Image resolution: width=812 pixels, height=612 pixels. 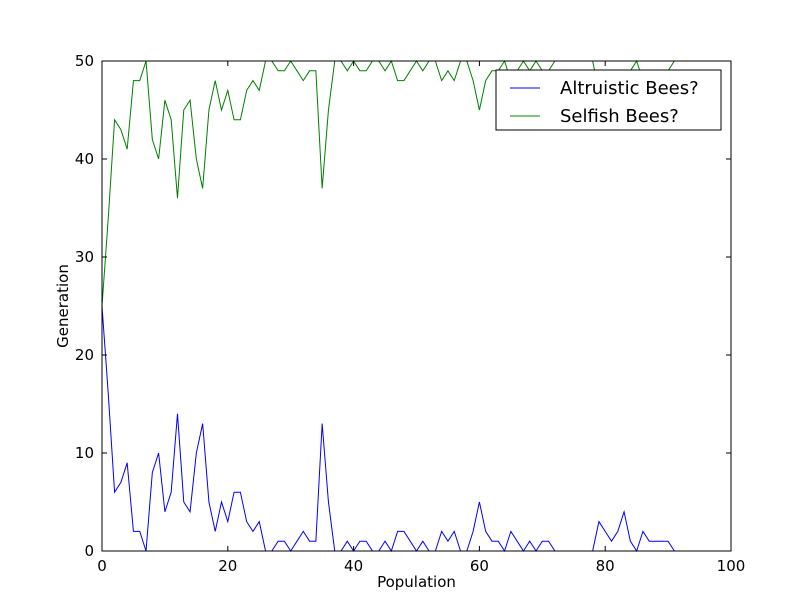 What do you see at coordinates (479, 566) in the screenshot?
I see `x-tick-label: 60` at bounding box center [479, 566].